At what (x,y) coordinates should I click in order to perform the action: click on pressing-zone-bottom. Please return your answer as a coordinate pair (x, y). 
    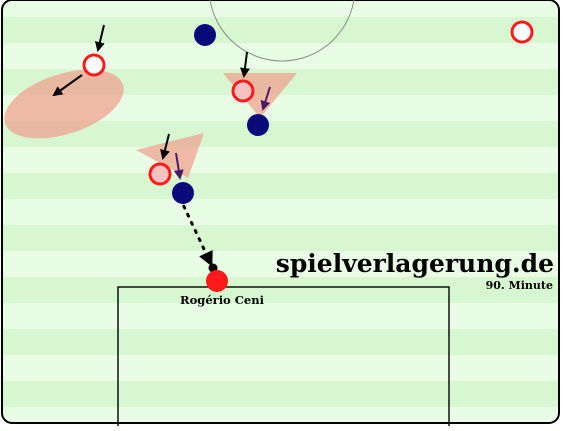
    Looking at the image, I should click on (170, 155).